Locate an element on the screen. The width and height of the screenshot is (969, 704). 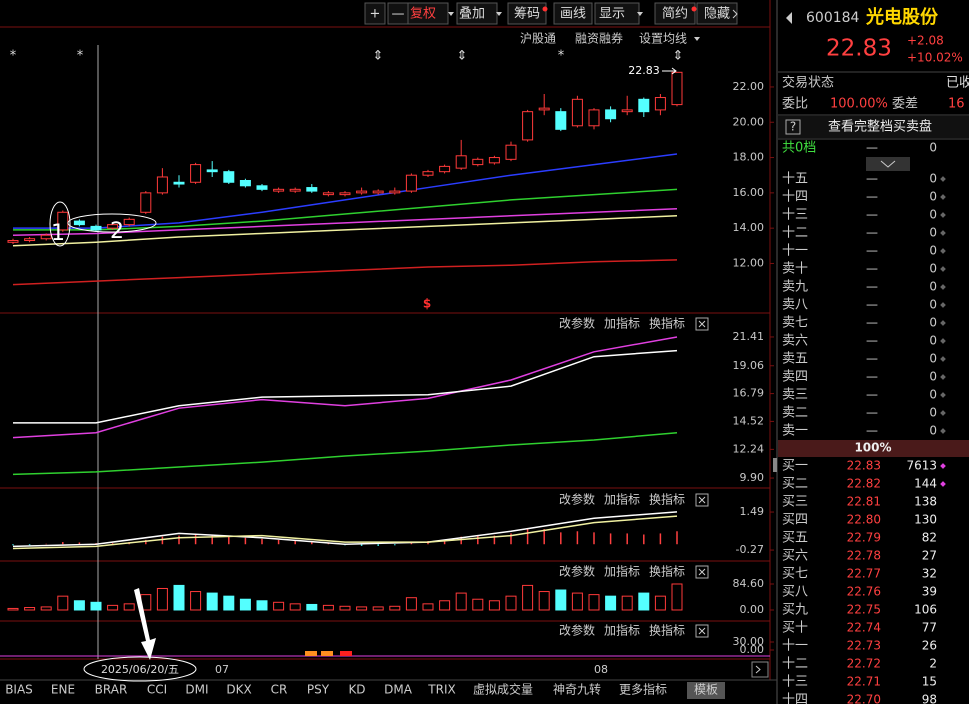
indicator-tab: DMI is located at coordinates (196, 690).